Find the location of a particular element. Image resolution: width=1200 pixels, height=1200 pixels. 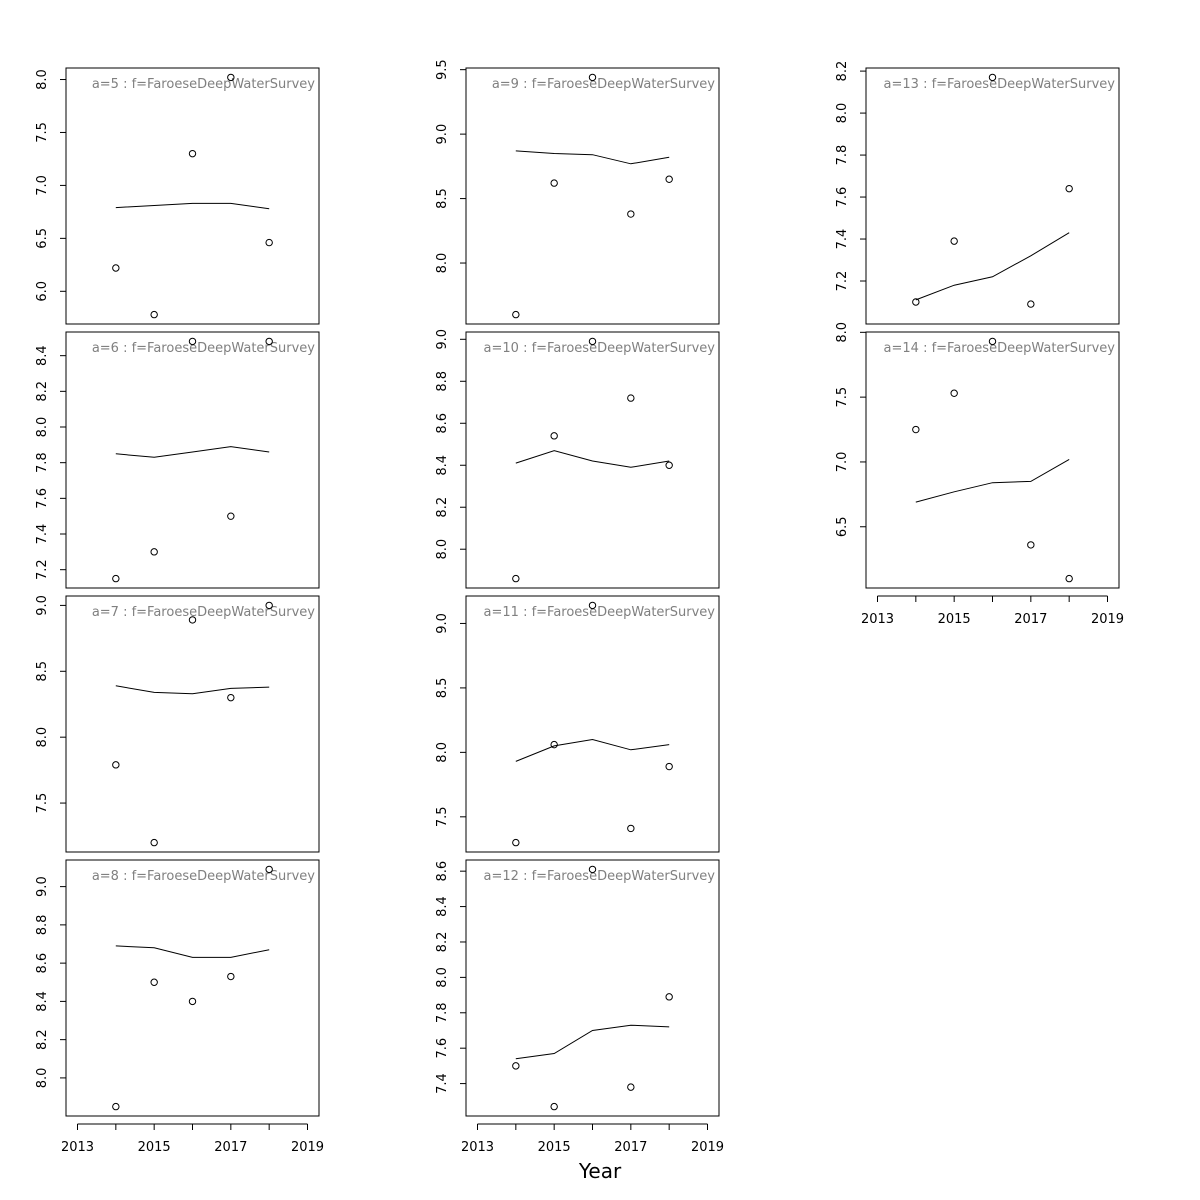

y-tick-label: 6.5 is located at coordinates (842, 526).